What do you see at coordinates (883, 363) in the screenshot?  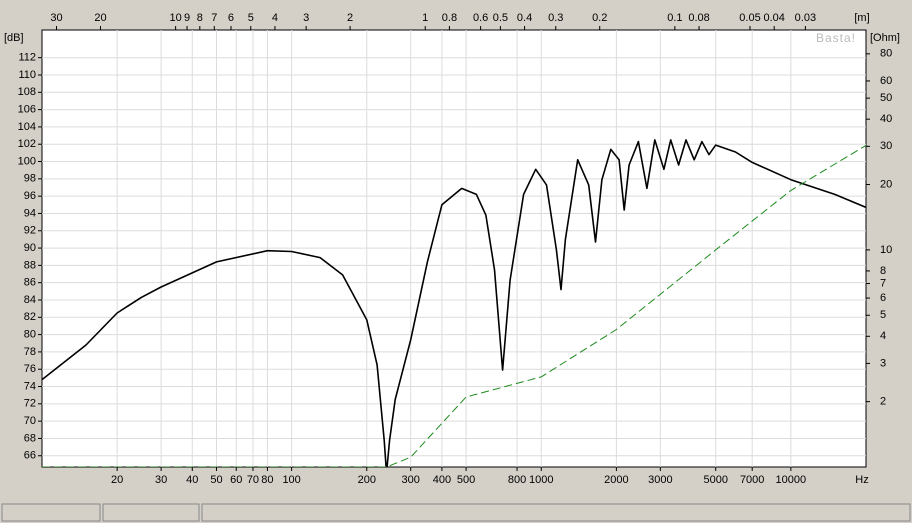 I see `y2-tick-label: 3` at bounding box center [883, 363].